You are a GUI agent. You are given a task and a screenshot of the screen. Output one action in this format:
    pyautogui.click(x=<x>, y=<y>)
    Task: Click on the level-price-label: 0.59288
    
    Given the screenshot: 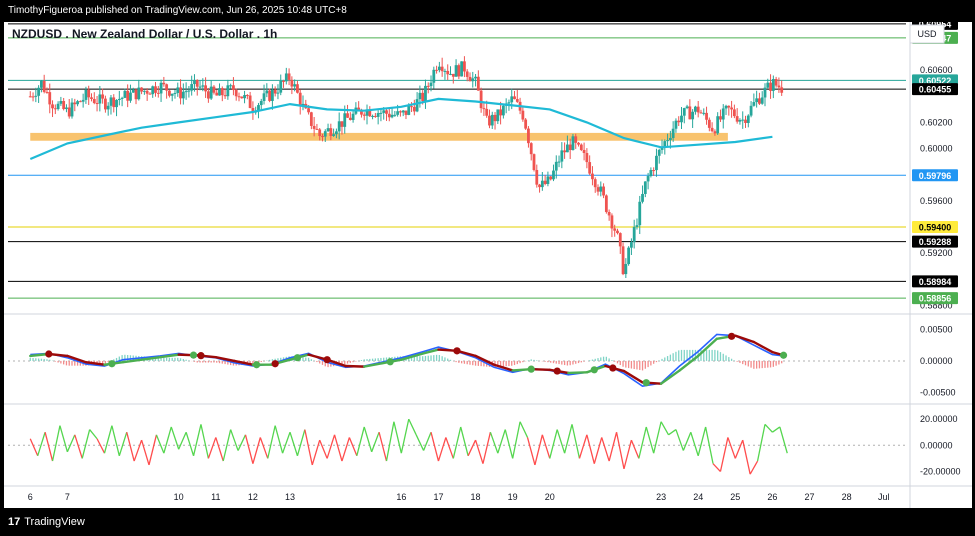 What is the action you would take?
    pyautogui.click(x=935, y=242)
    